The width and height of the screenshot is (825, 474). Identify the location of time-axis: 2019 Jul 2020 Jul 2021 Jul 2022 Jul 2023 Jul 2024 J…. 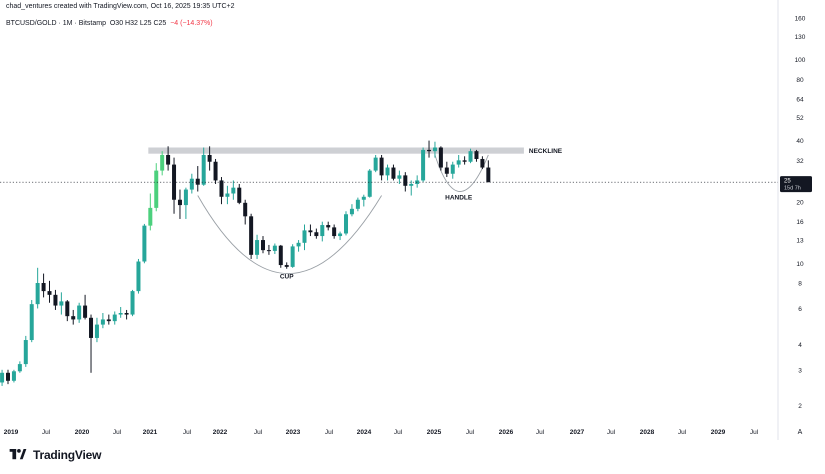
(403, 432).